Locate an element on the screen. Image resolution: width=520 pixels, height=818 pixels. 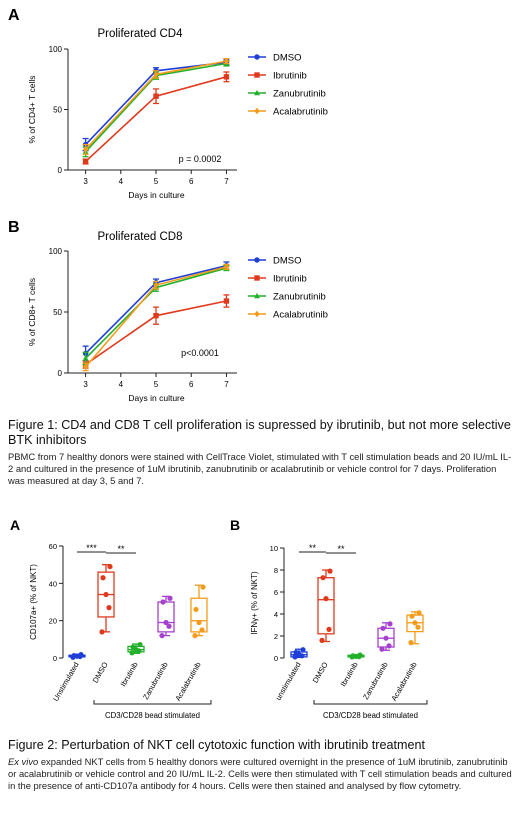
legend-label: Zanubrutinib is located at coordinates (299, 94).